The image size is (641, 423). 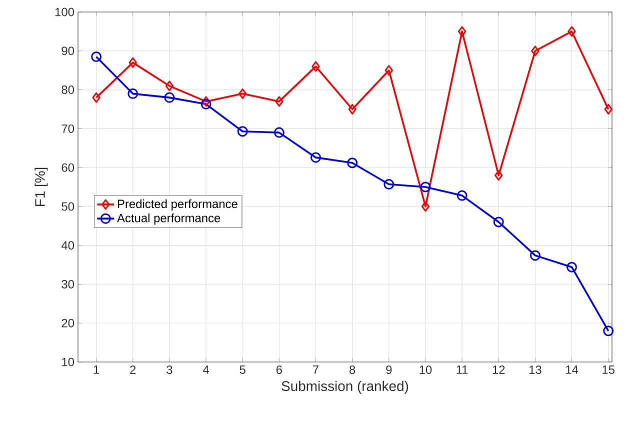 I want to click on x-tick-label: 6, so click(x=279, y=370).